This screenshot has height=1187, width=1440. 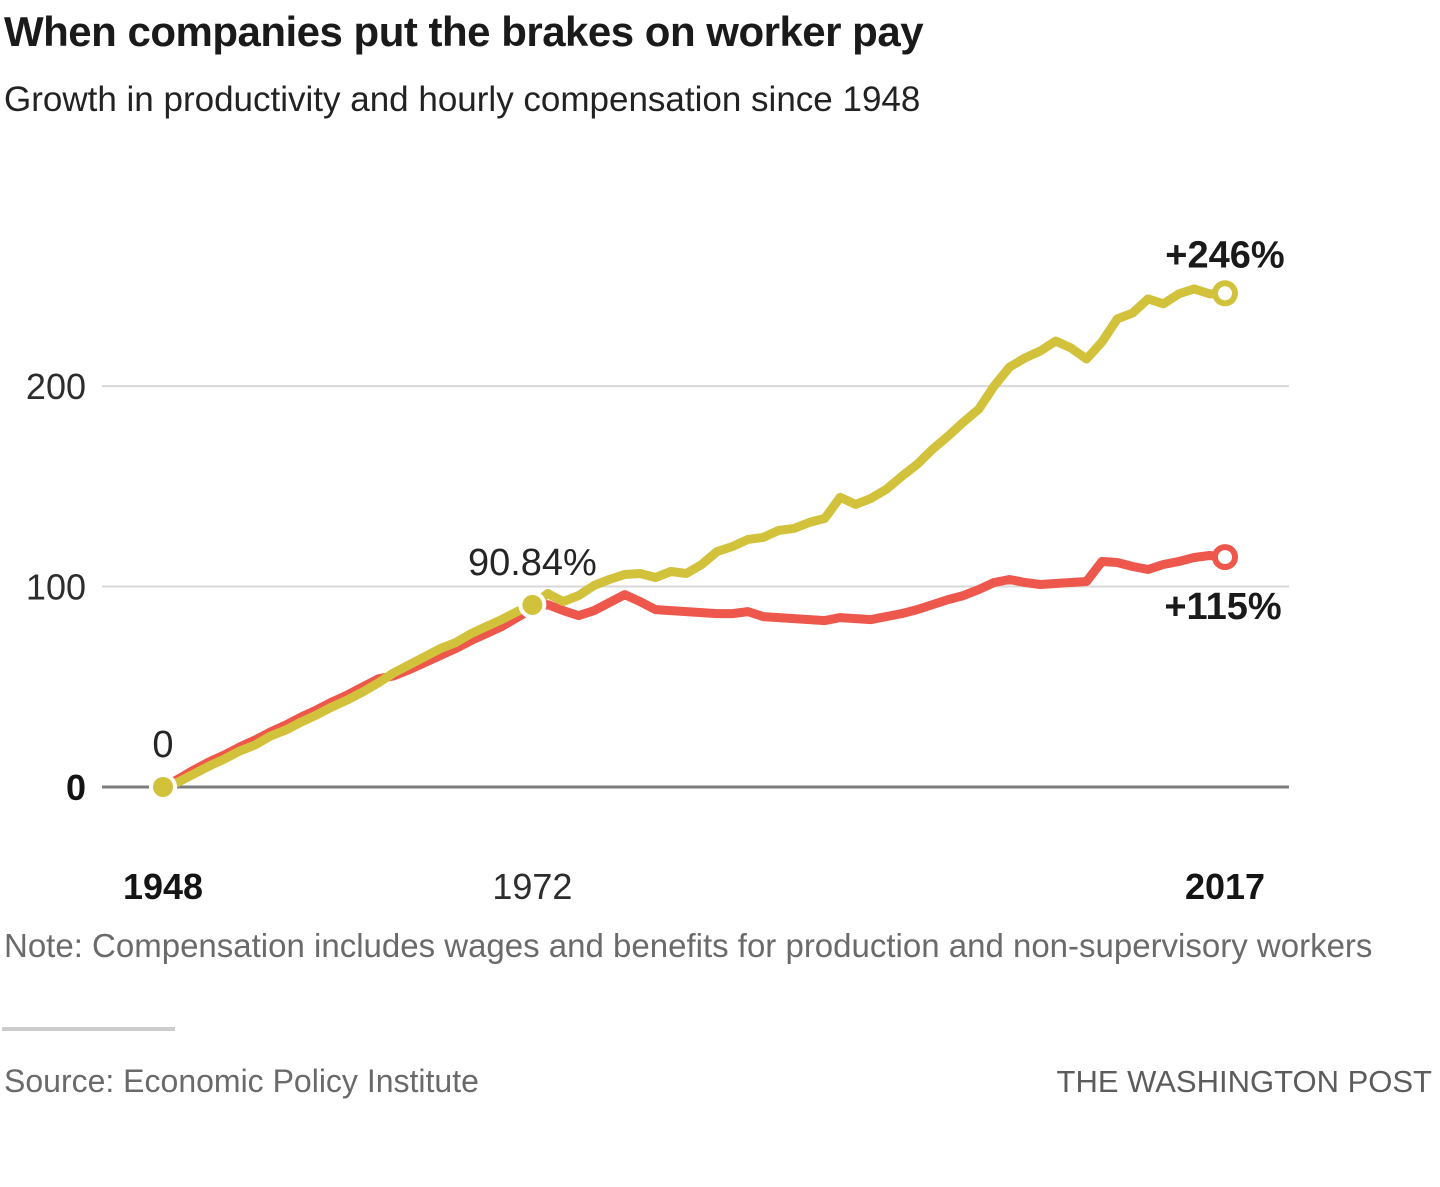 I want to click on source-text: Source: Economic Policy Institute, so click(x=241, y=1081).